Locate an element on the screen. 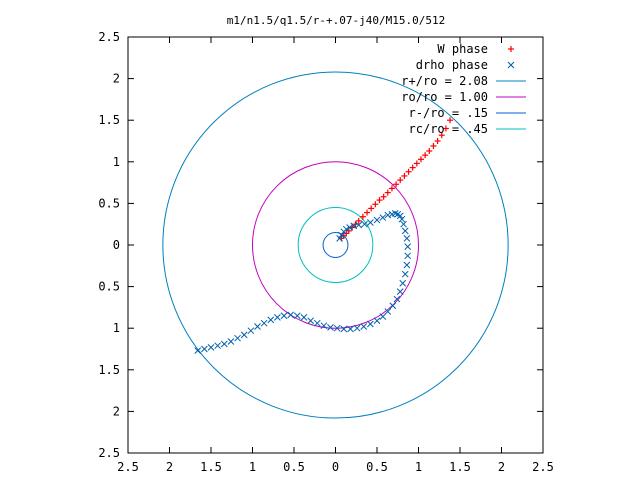 This screenshot has height=480, width=640. circle-series is located at coordinates (335, 245).